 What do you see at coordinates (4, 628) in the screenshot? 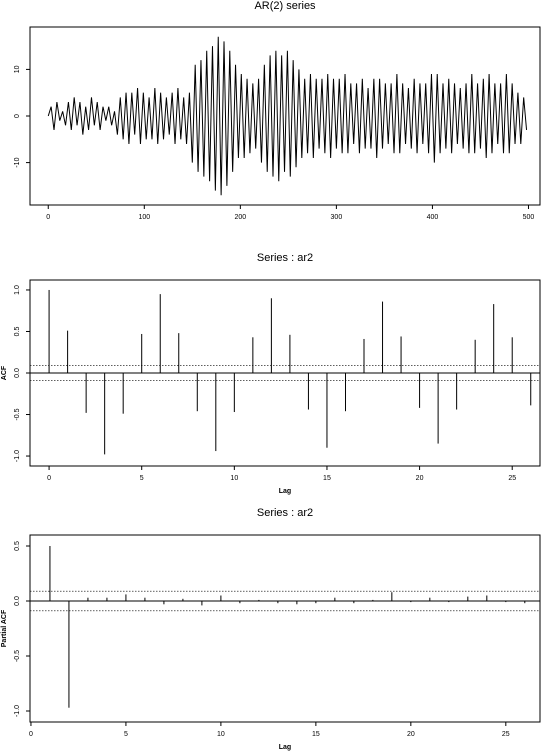
I see `y-axis-label: Partial ACF` at bounding box center [4, 628].